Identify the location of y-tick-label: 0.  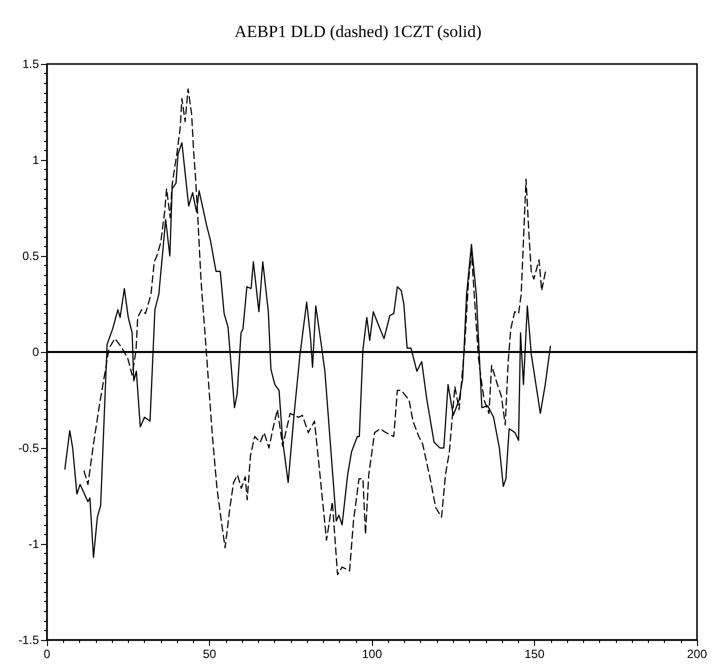
(36, 352).